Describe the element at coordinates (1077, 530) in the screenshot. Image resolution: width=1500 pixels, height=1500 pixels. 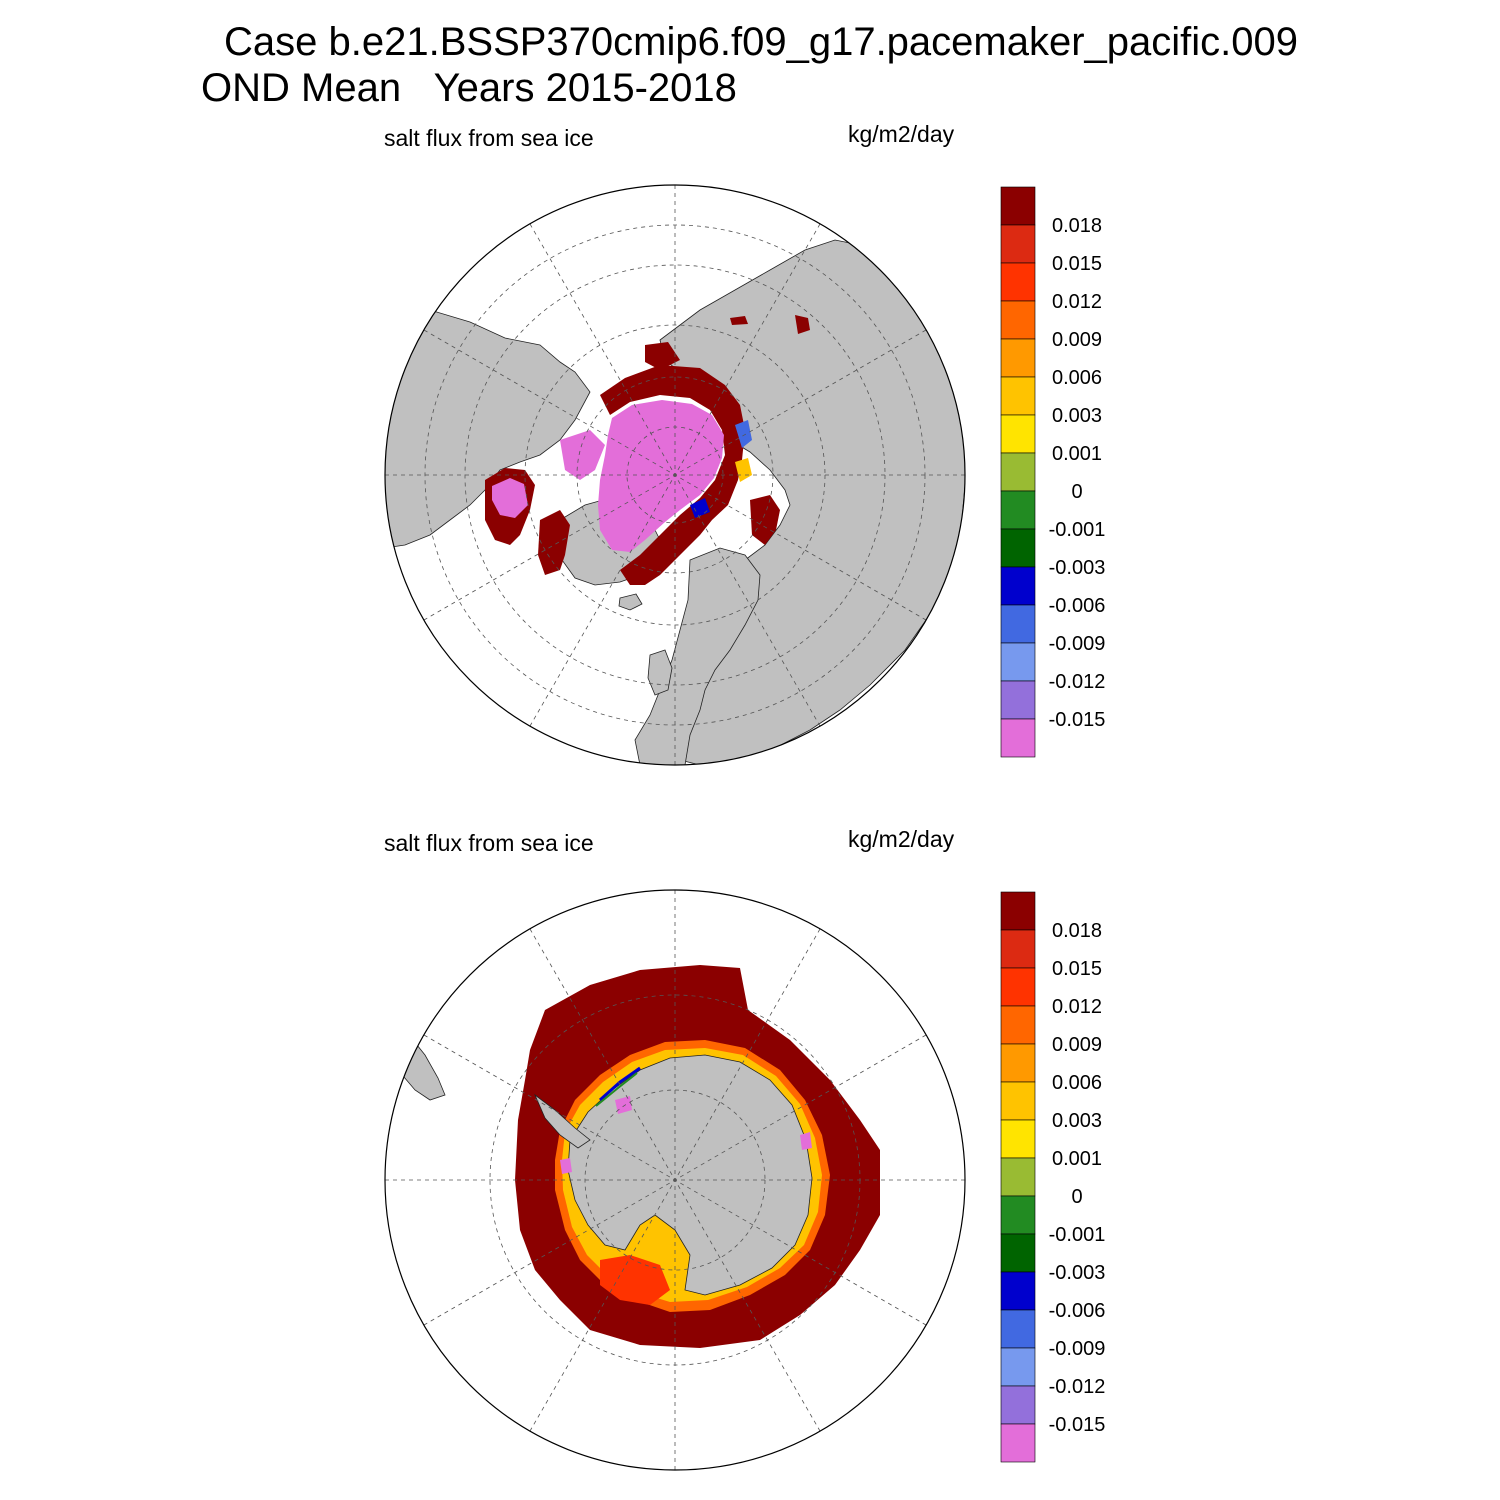
I see `north-colorbar-label-8: -0.001` at that location.